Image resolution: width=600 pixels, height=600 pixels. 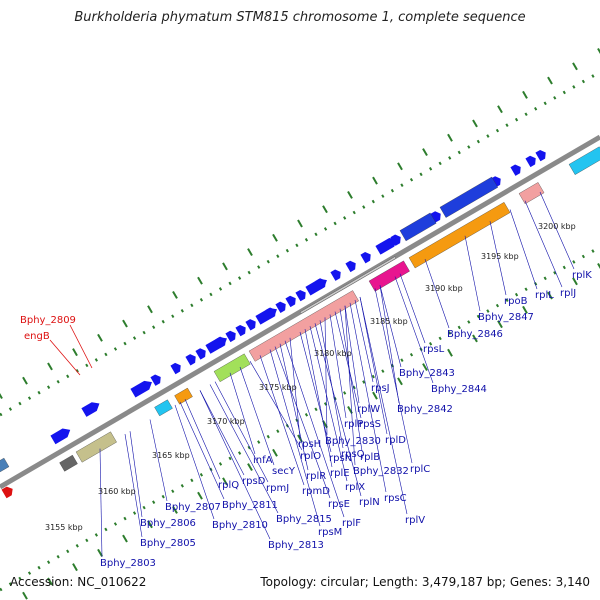 I want to click on spacer, so click(x=348, y=285).